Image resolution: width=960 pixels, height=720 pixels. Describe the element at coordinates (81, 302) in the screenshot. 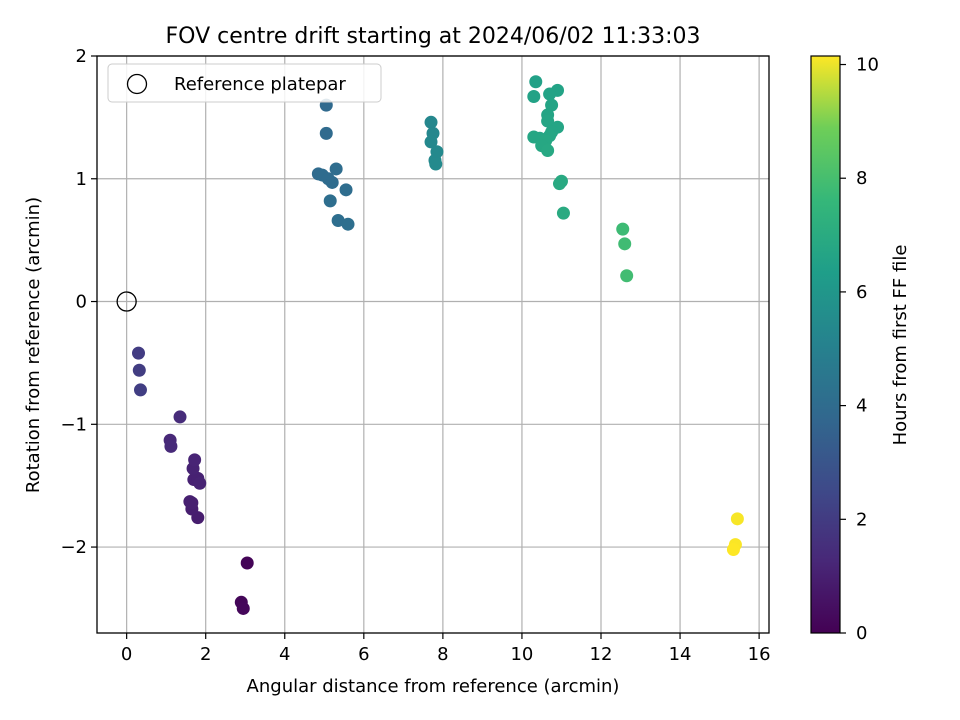

I see `y-tick-label: 0` at that location.